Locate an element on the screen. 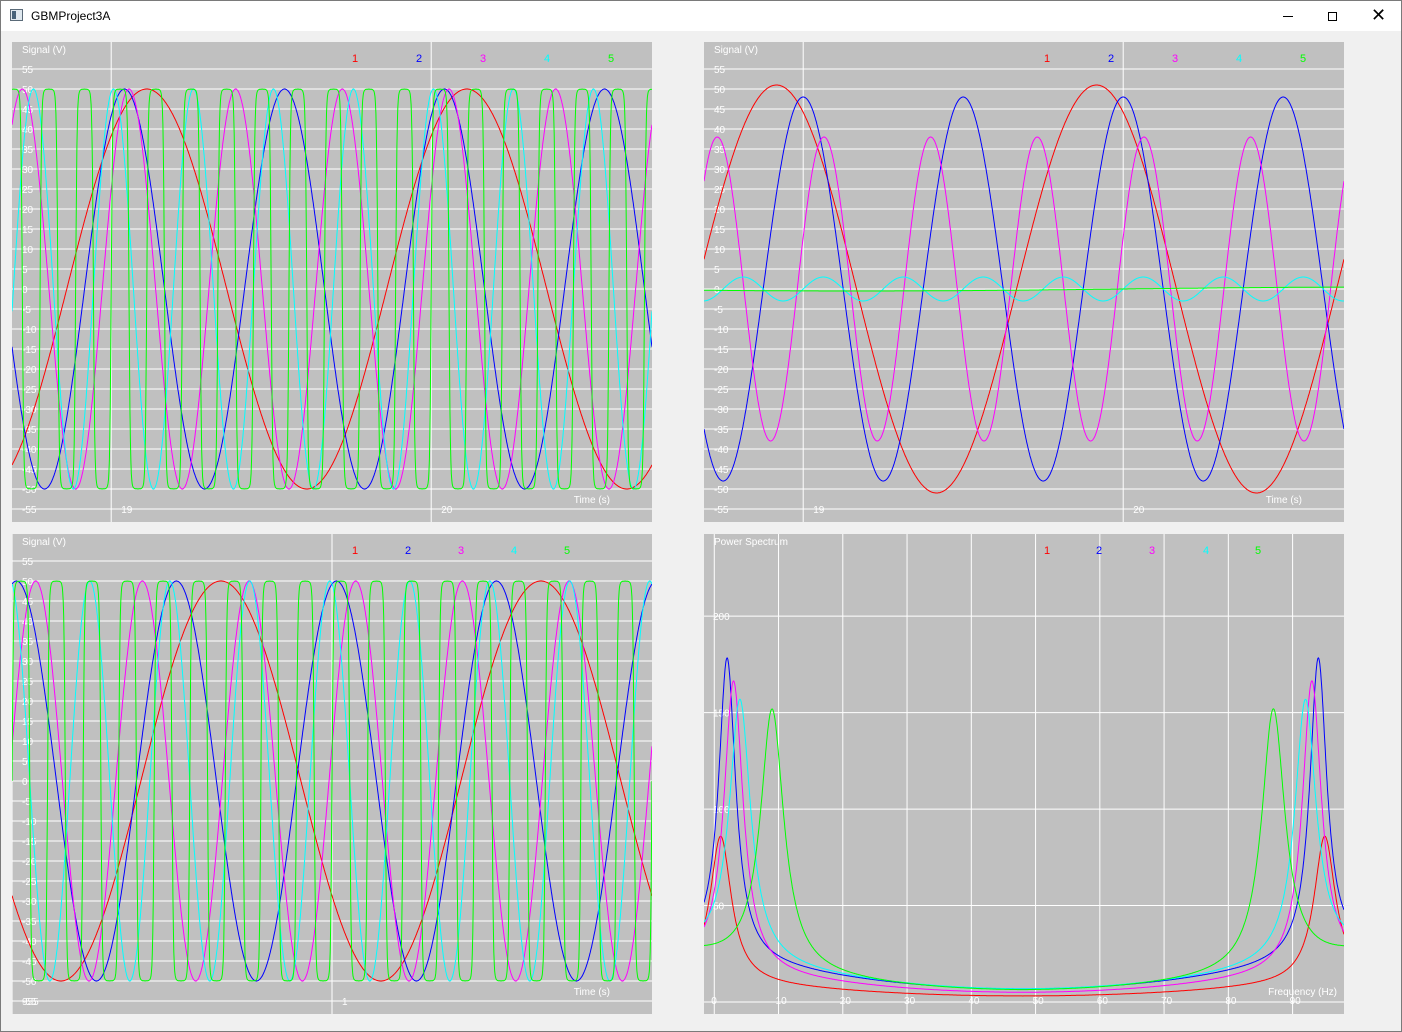  minimize-icon is located at coordinates (1287, 16).